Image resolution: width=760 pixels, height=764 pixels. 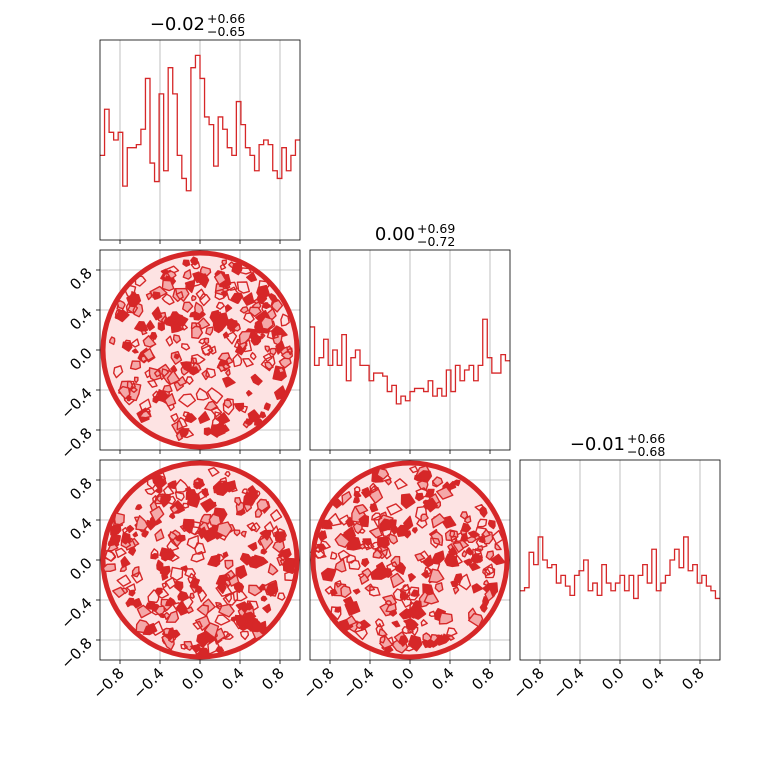 I want to click on title-upper-error: +0.69, so click(x=436, y=228).